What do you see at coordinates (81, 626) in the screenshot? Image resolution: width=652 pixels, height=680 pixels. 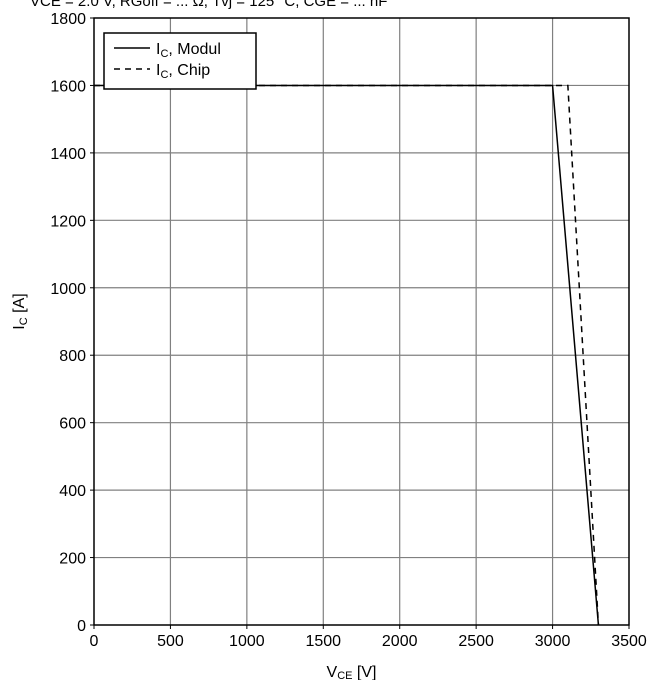 I see `y-tick-label: 0` at bounding box center [81, 626].